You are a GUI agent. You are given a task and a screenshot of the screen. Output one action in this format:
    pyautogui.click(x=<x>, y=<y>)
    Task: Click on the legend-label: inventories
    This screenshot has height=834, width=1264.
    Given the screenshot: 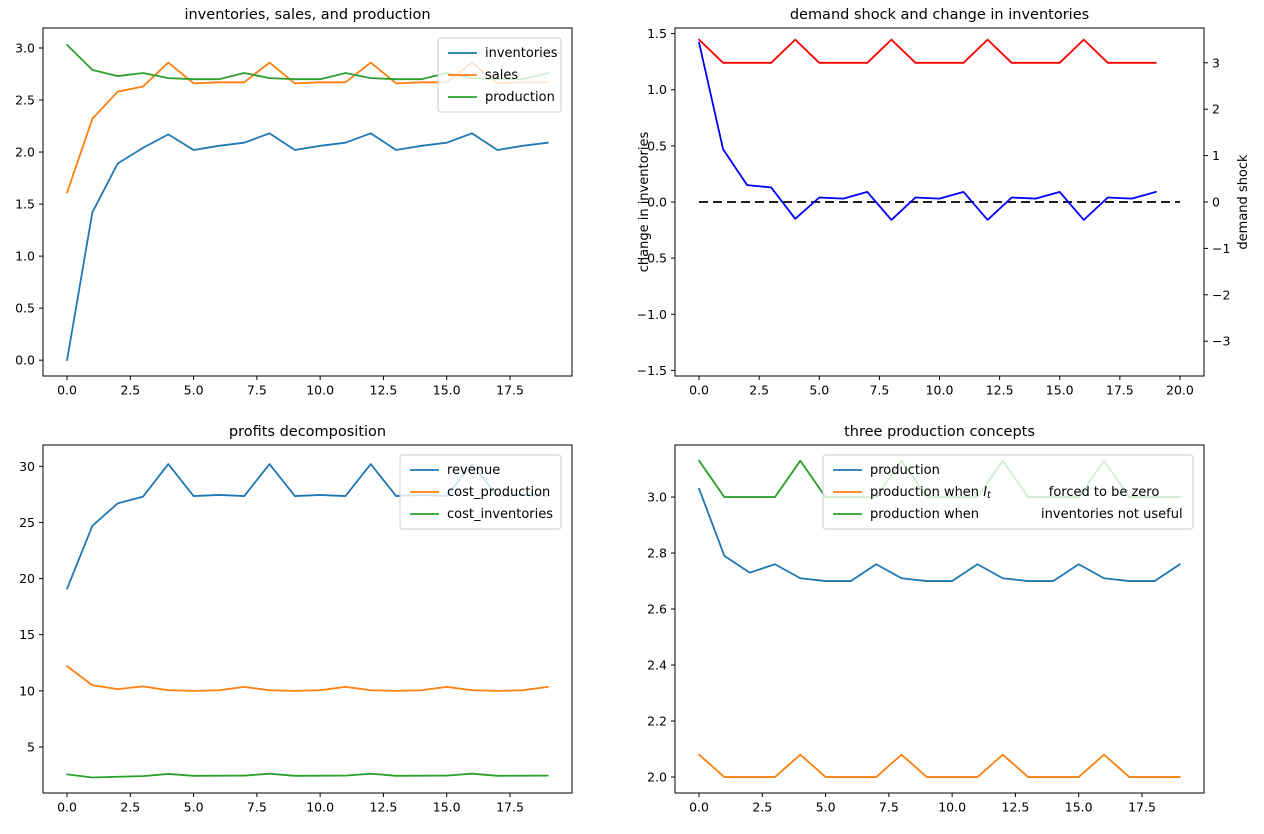 What is the action you would take?
    pyautogui.click(x=521, y=53)
    